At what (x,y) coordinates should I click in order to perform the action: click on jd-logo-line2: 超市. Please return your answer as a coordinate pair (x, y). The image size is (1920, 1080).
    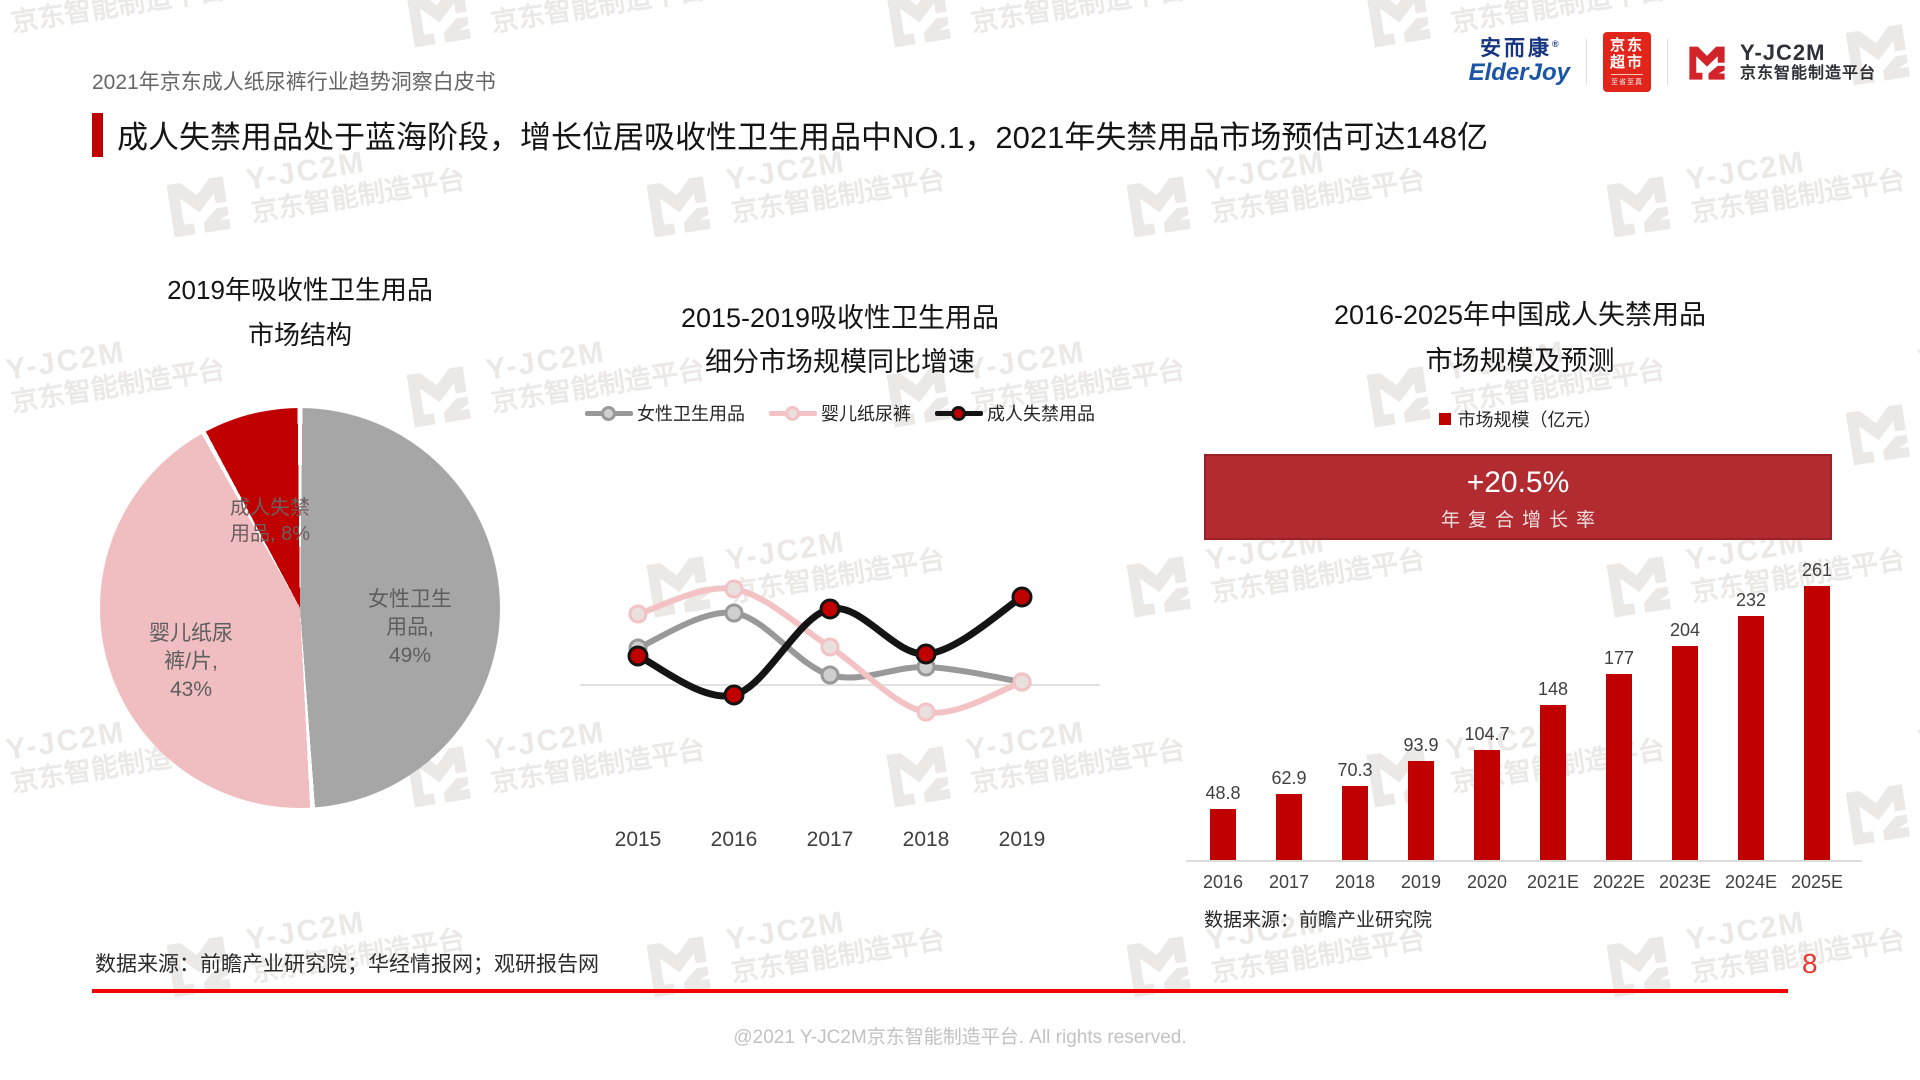
    Looking at the image, I should click on (1626, 62).